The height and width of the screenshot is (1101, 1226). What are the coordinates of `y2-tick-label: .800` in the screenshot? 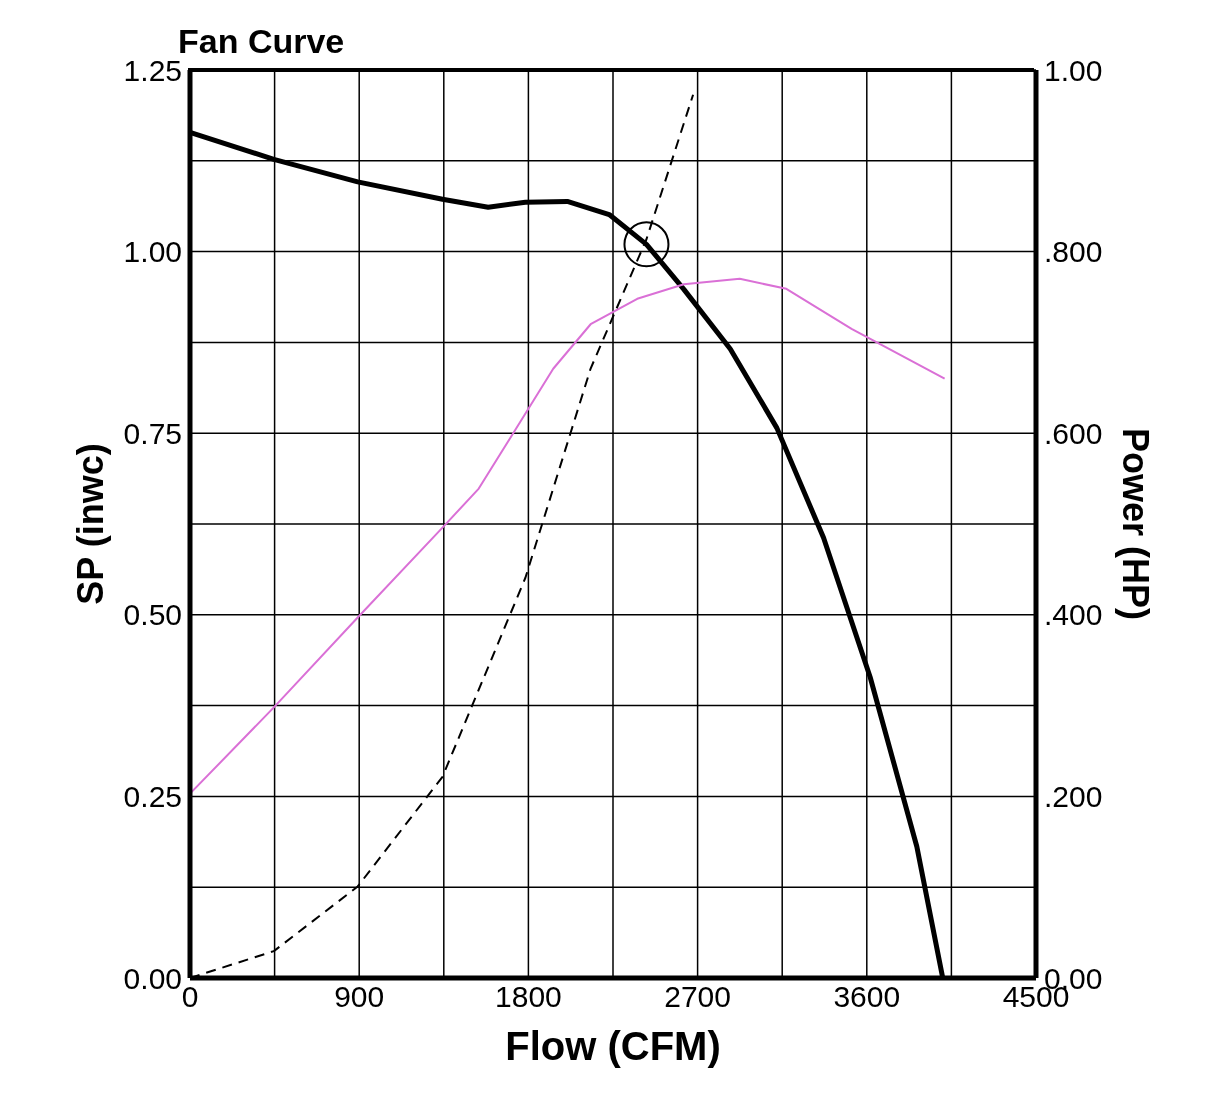 It's located at (1073, 252).